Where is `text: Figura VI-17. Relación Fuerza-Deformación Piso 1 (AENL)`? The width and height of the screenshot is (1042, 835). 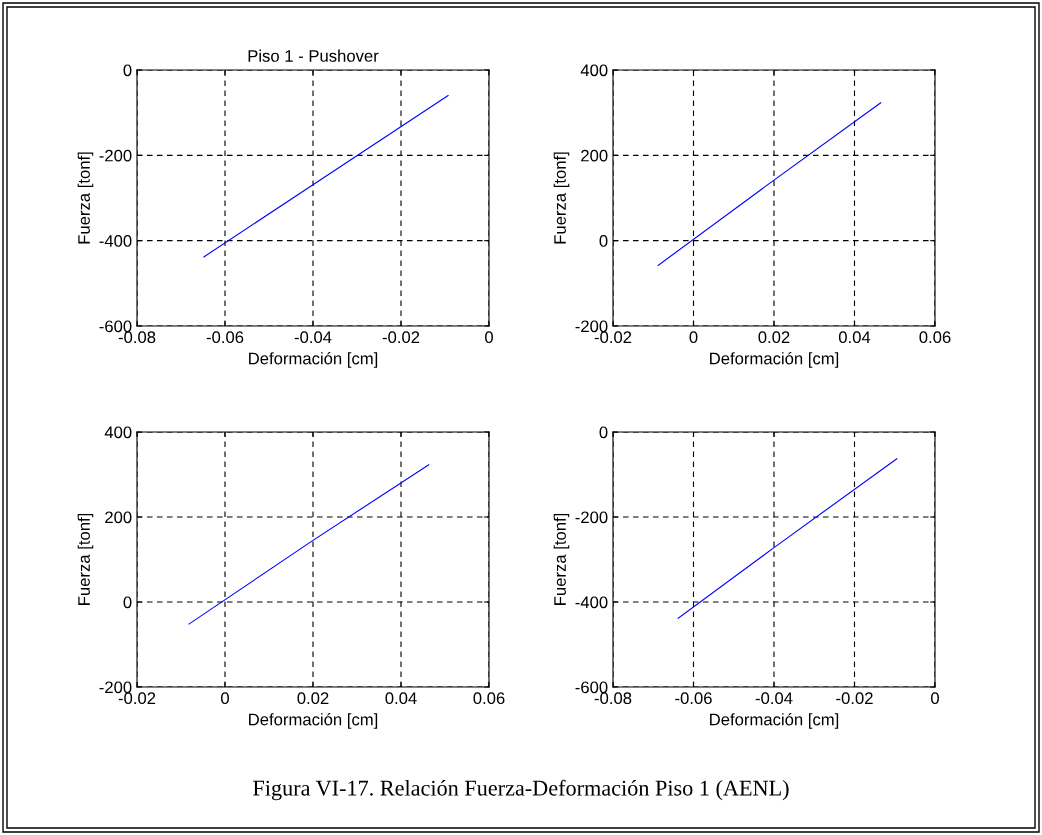
text: Figura VI-17. Relación Fuerza-Deformación Piso 1 (AENL) is located at coordinates (521, 790).